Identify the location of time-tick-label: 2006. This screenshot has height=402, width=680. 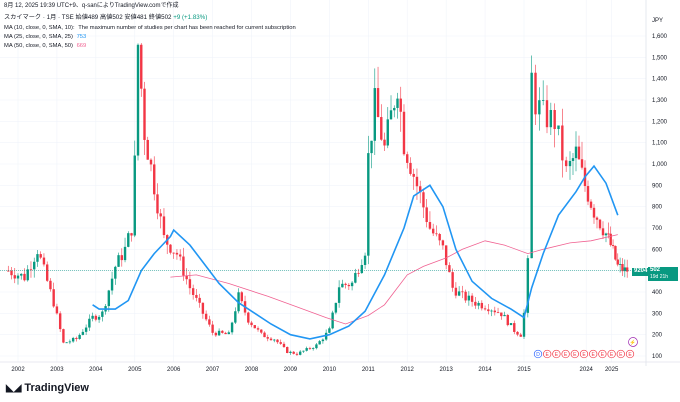
(174, 370).